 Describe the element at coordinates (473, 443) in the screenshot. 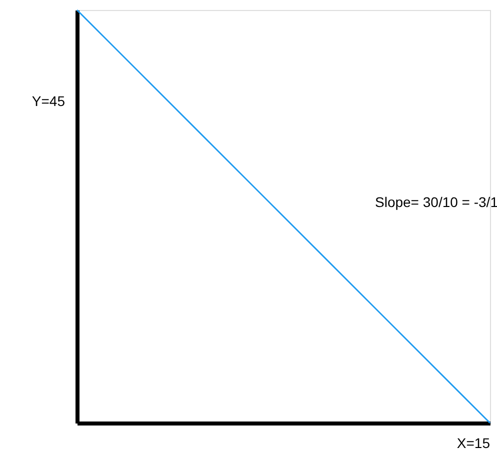

I see `text: X=15` at that location.